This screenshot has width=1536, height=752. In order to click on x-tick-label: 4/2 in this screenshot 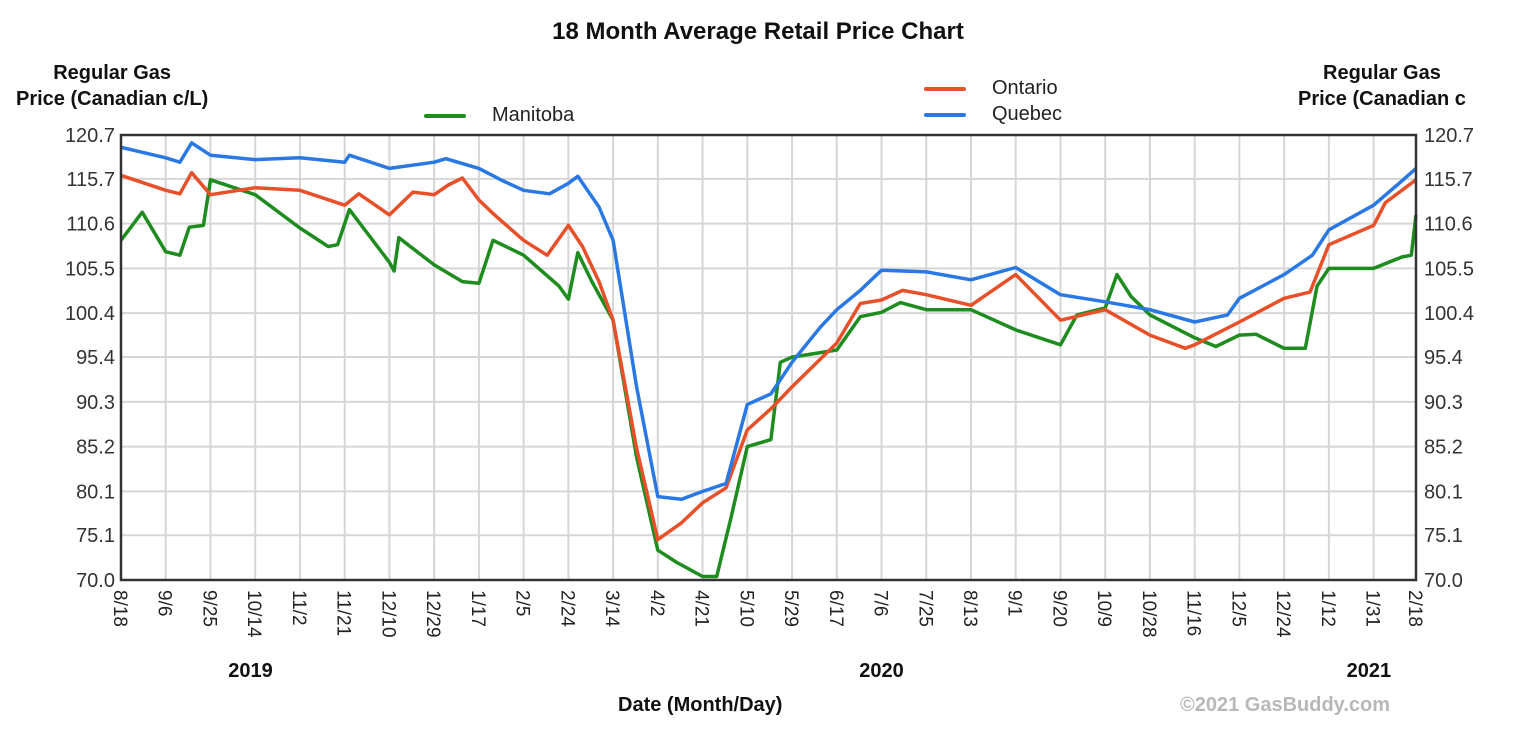, I will do `click(656, 603)`.